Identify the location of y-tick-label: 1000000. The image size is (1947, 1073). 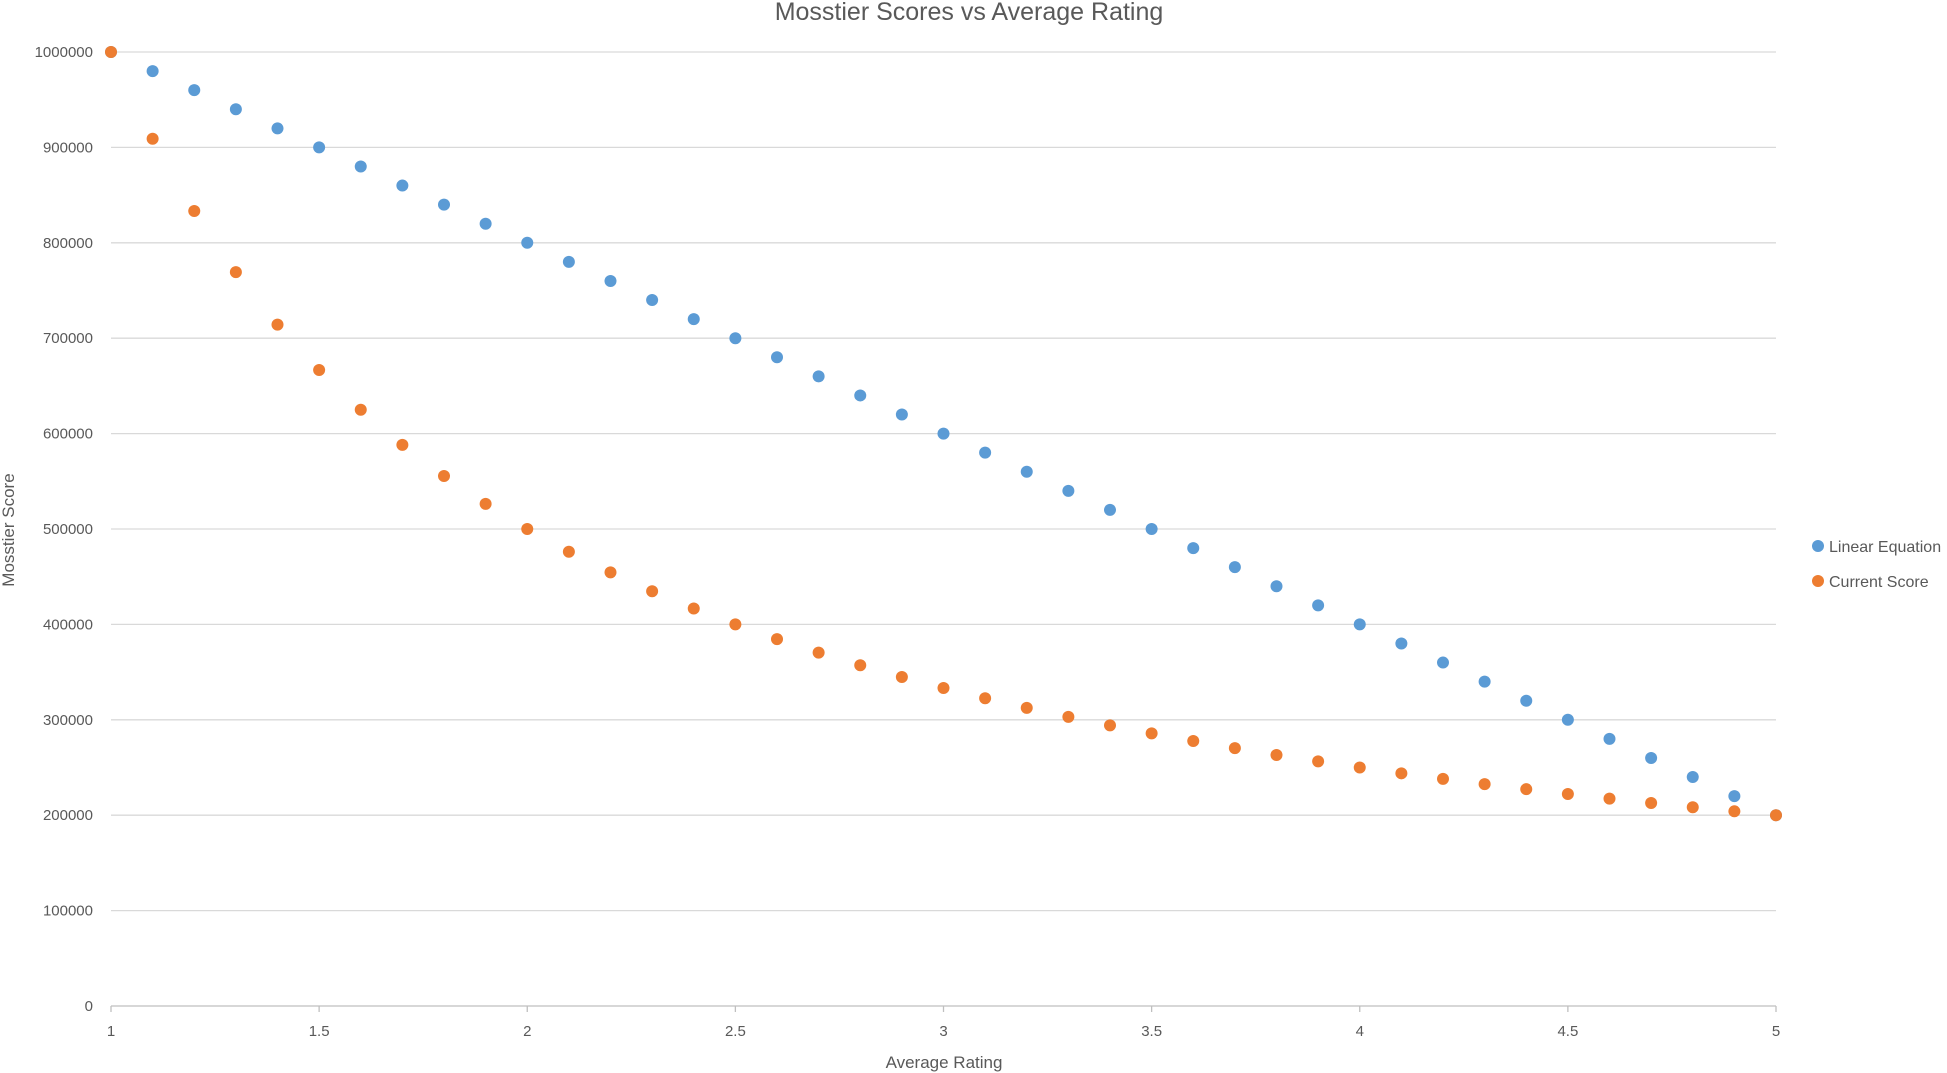
(64, 52).